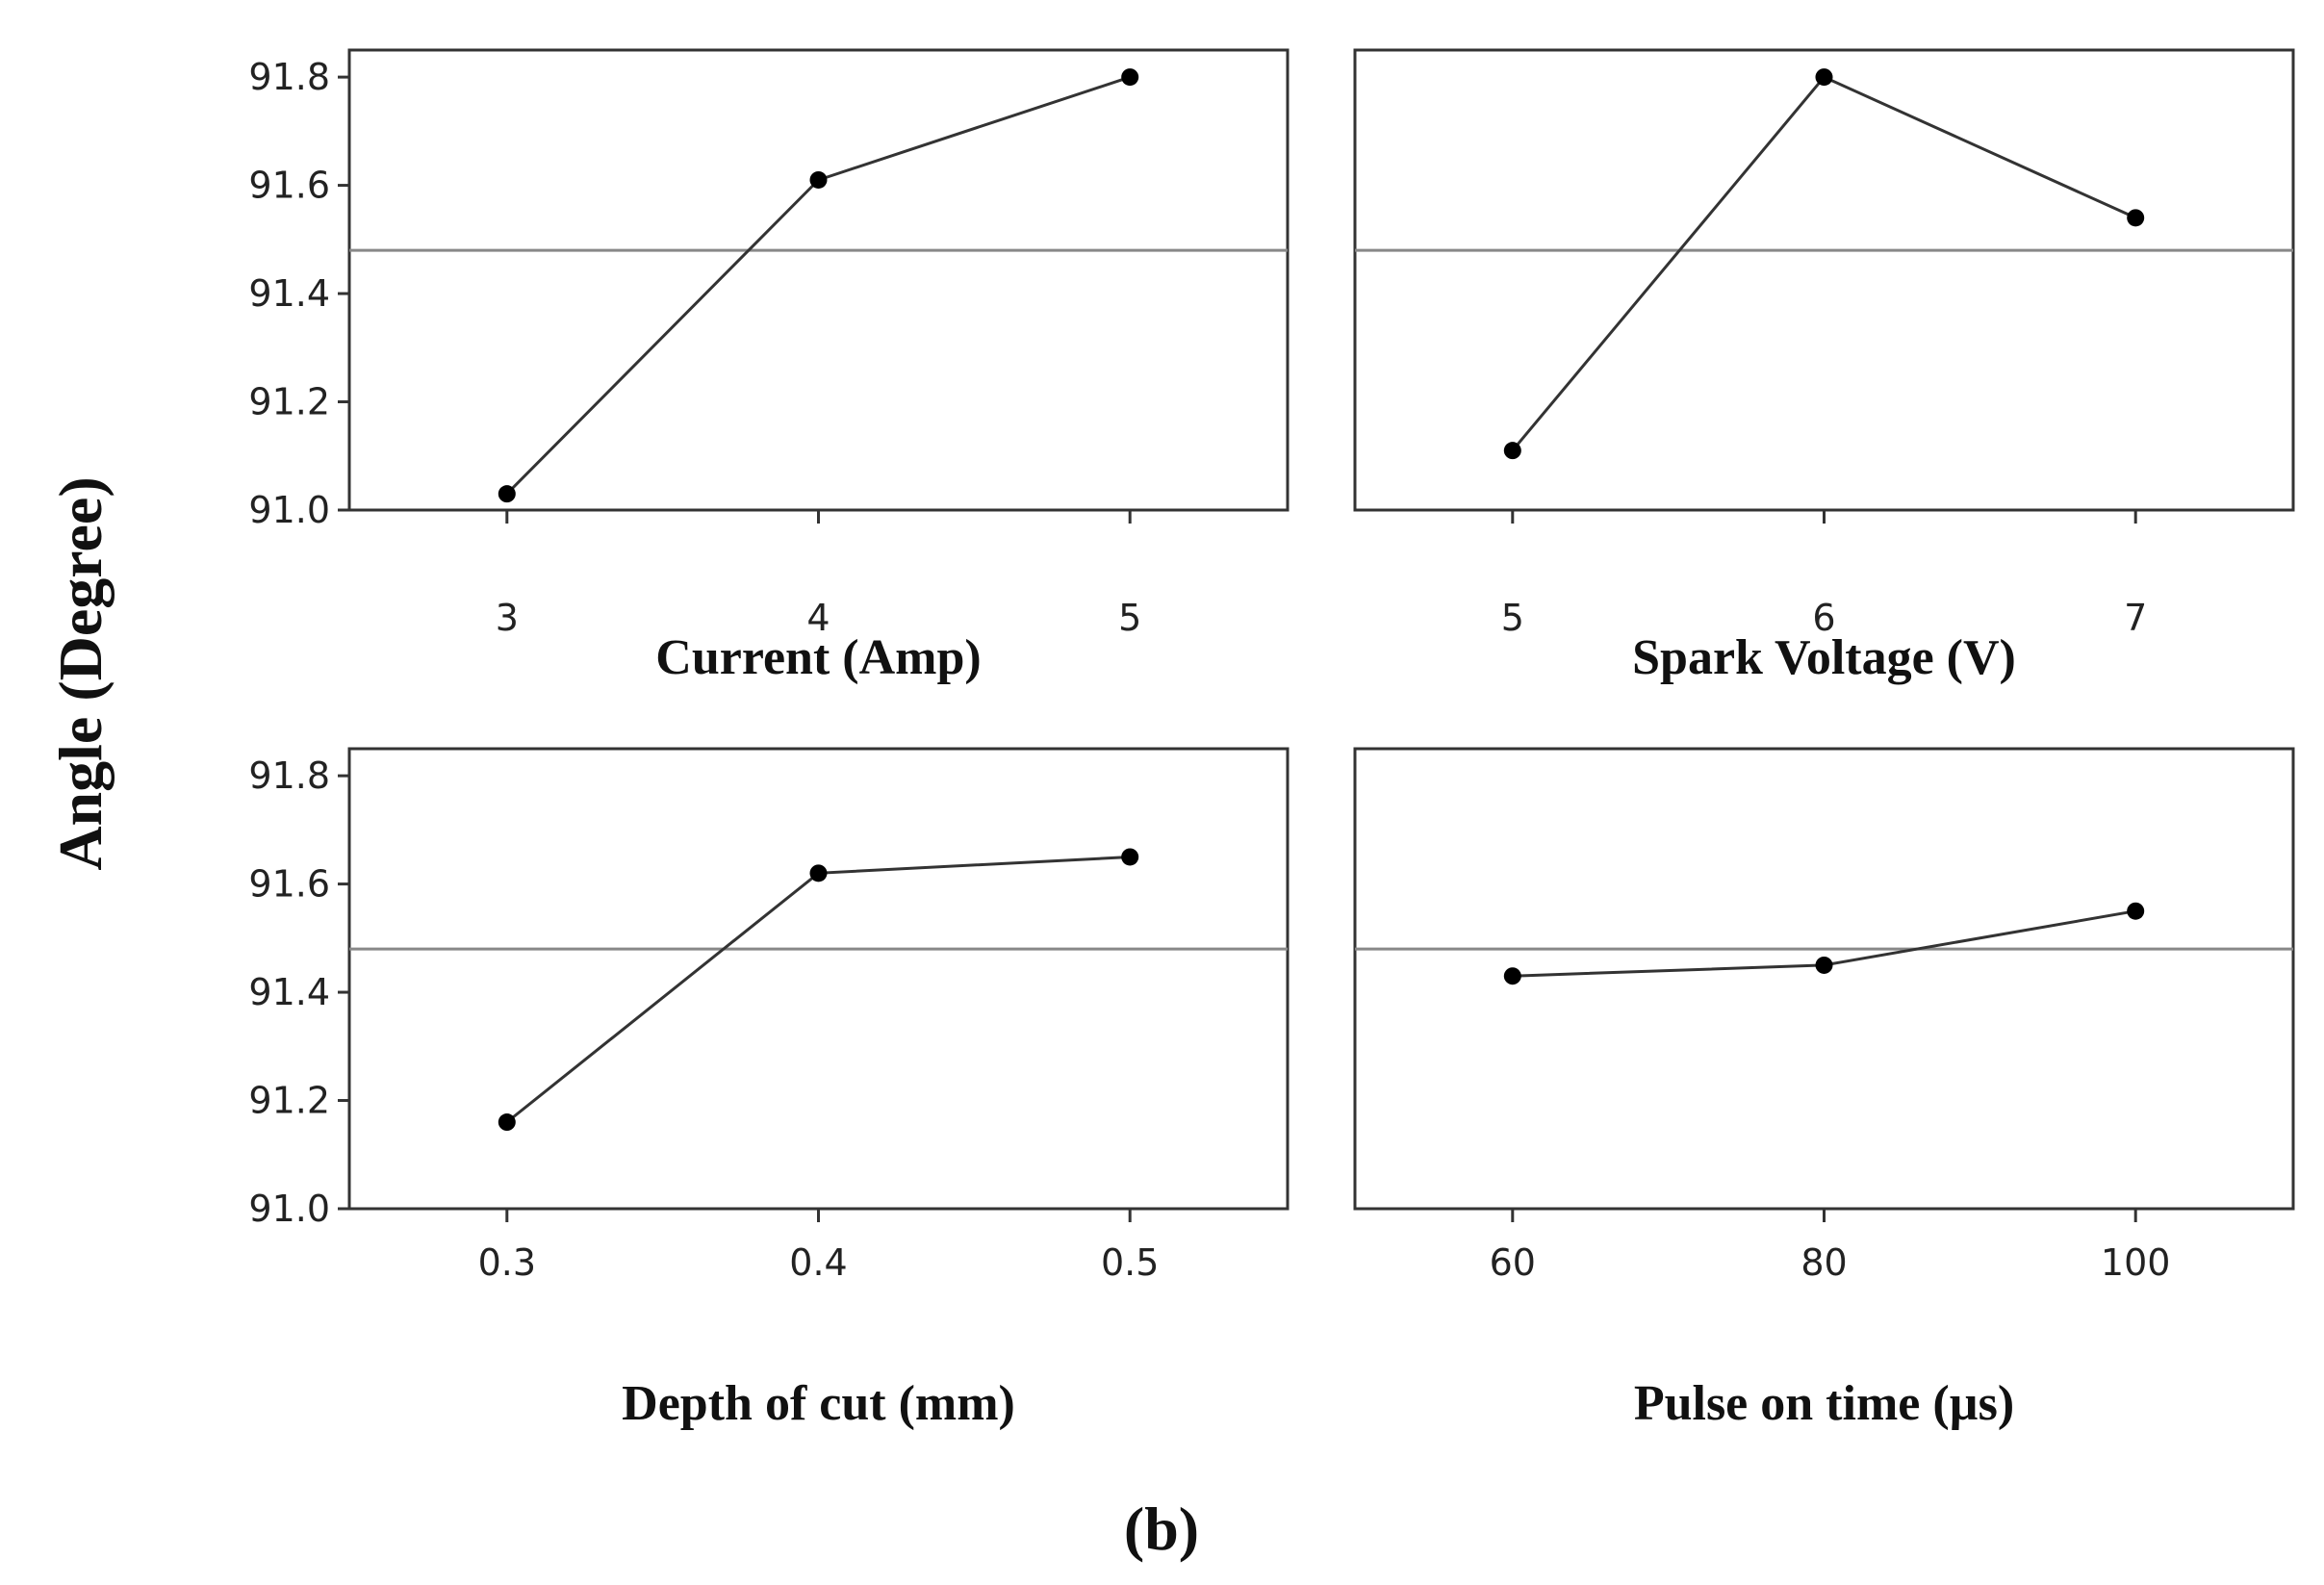 The image size is (2324, 1585). Describe the element at coordinates (2136, 618) in the screenshot. I see `x-tick-label: 7` at that location.